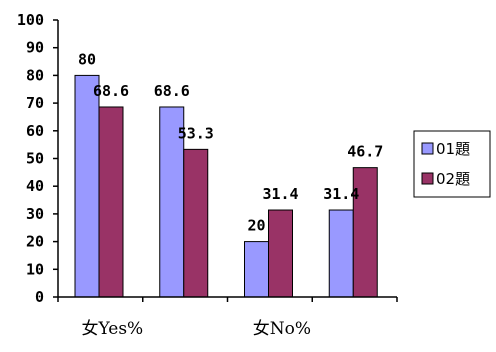 The width and height of the screenshot is (496, 352). I want to click on y-tick-label: 30, so click(35, 214).